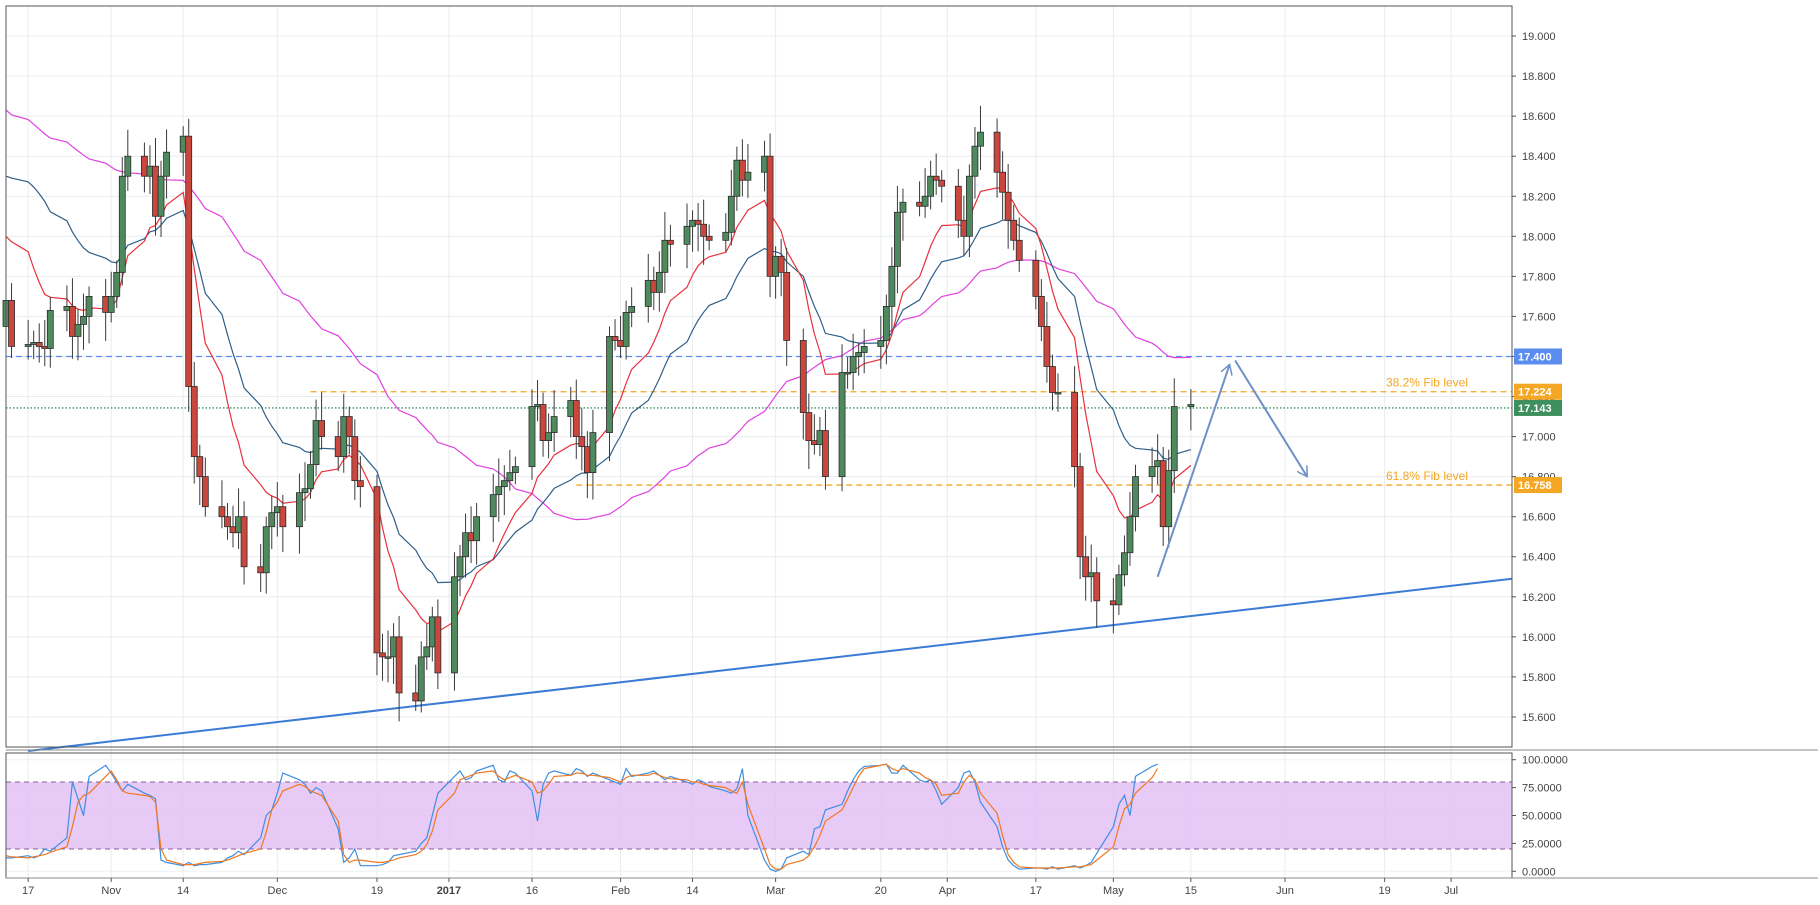 This screenshot has height=905, width=1820. I want to click on stochastic-lines, so click(582, 817).